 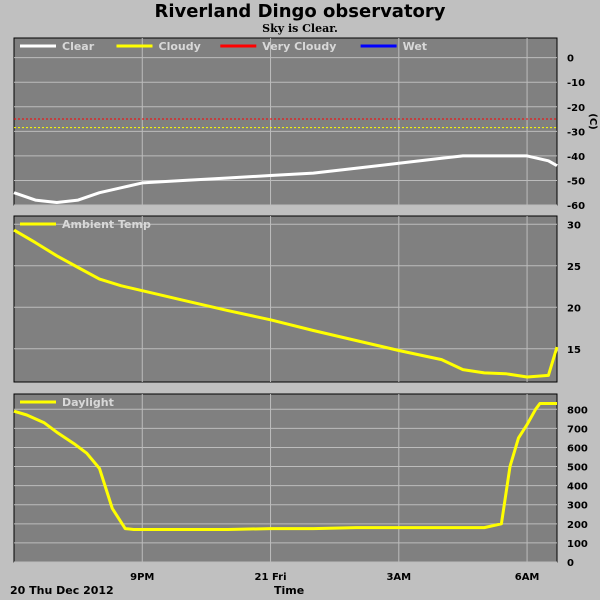 What do you see at coordinates (574, 308) in the screenshot?
I see `ambient-y-tick-label: 20` at bounding box center [574, 308].